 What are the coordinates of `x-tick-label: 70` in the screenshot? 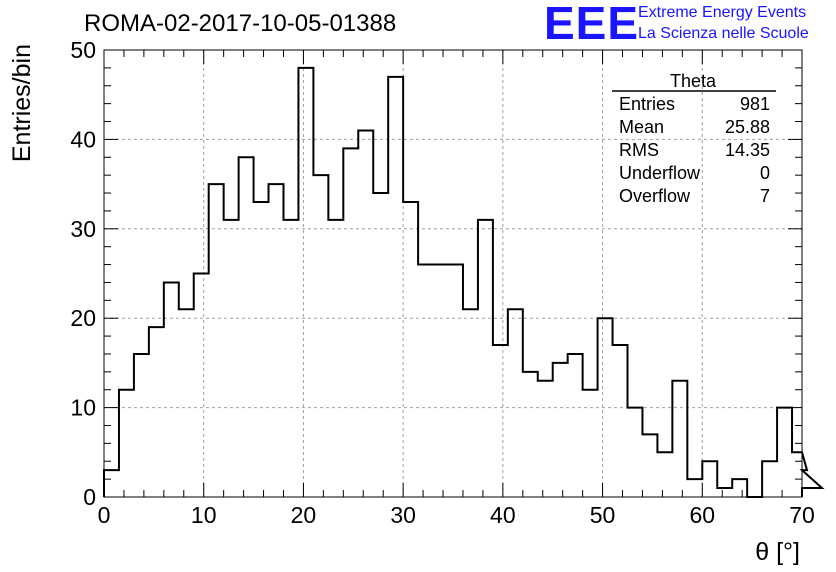 It's located at (802, 515).